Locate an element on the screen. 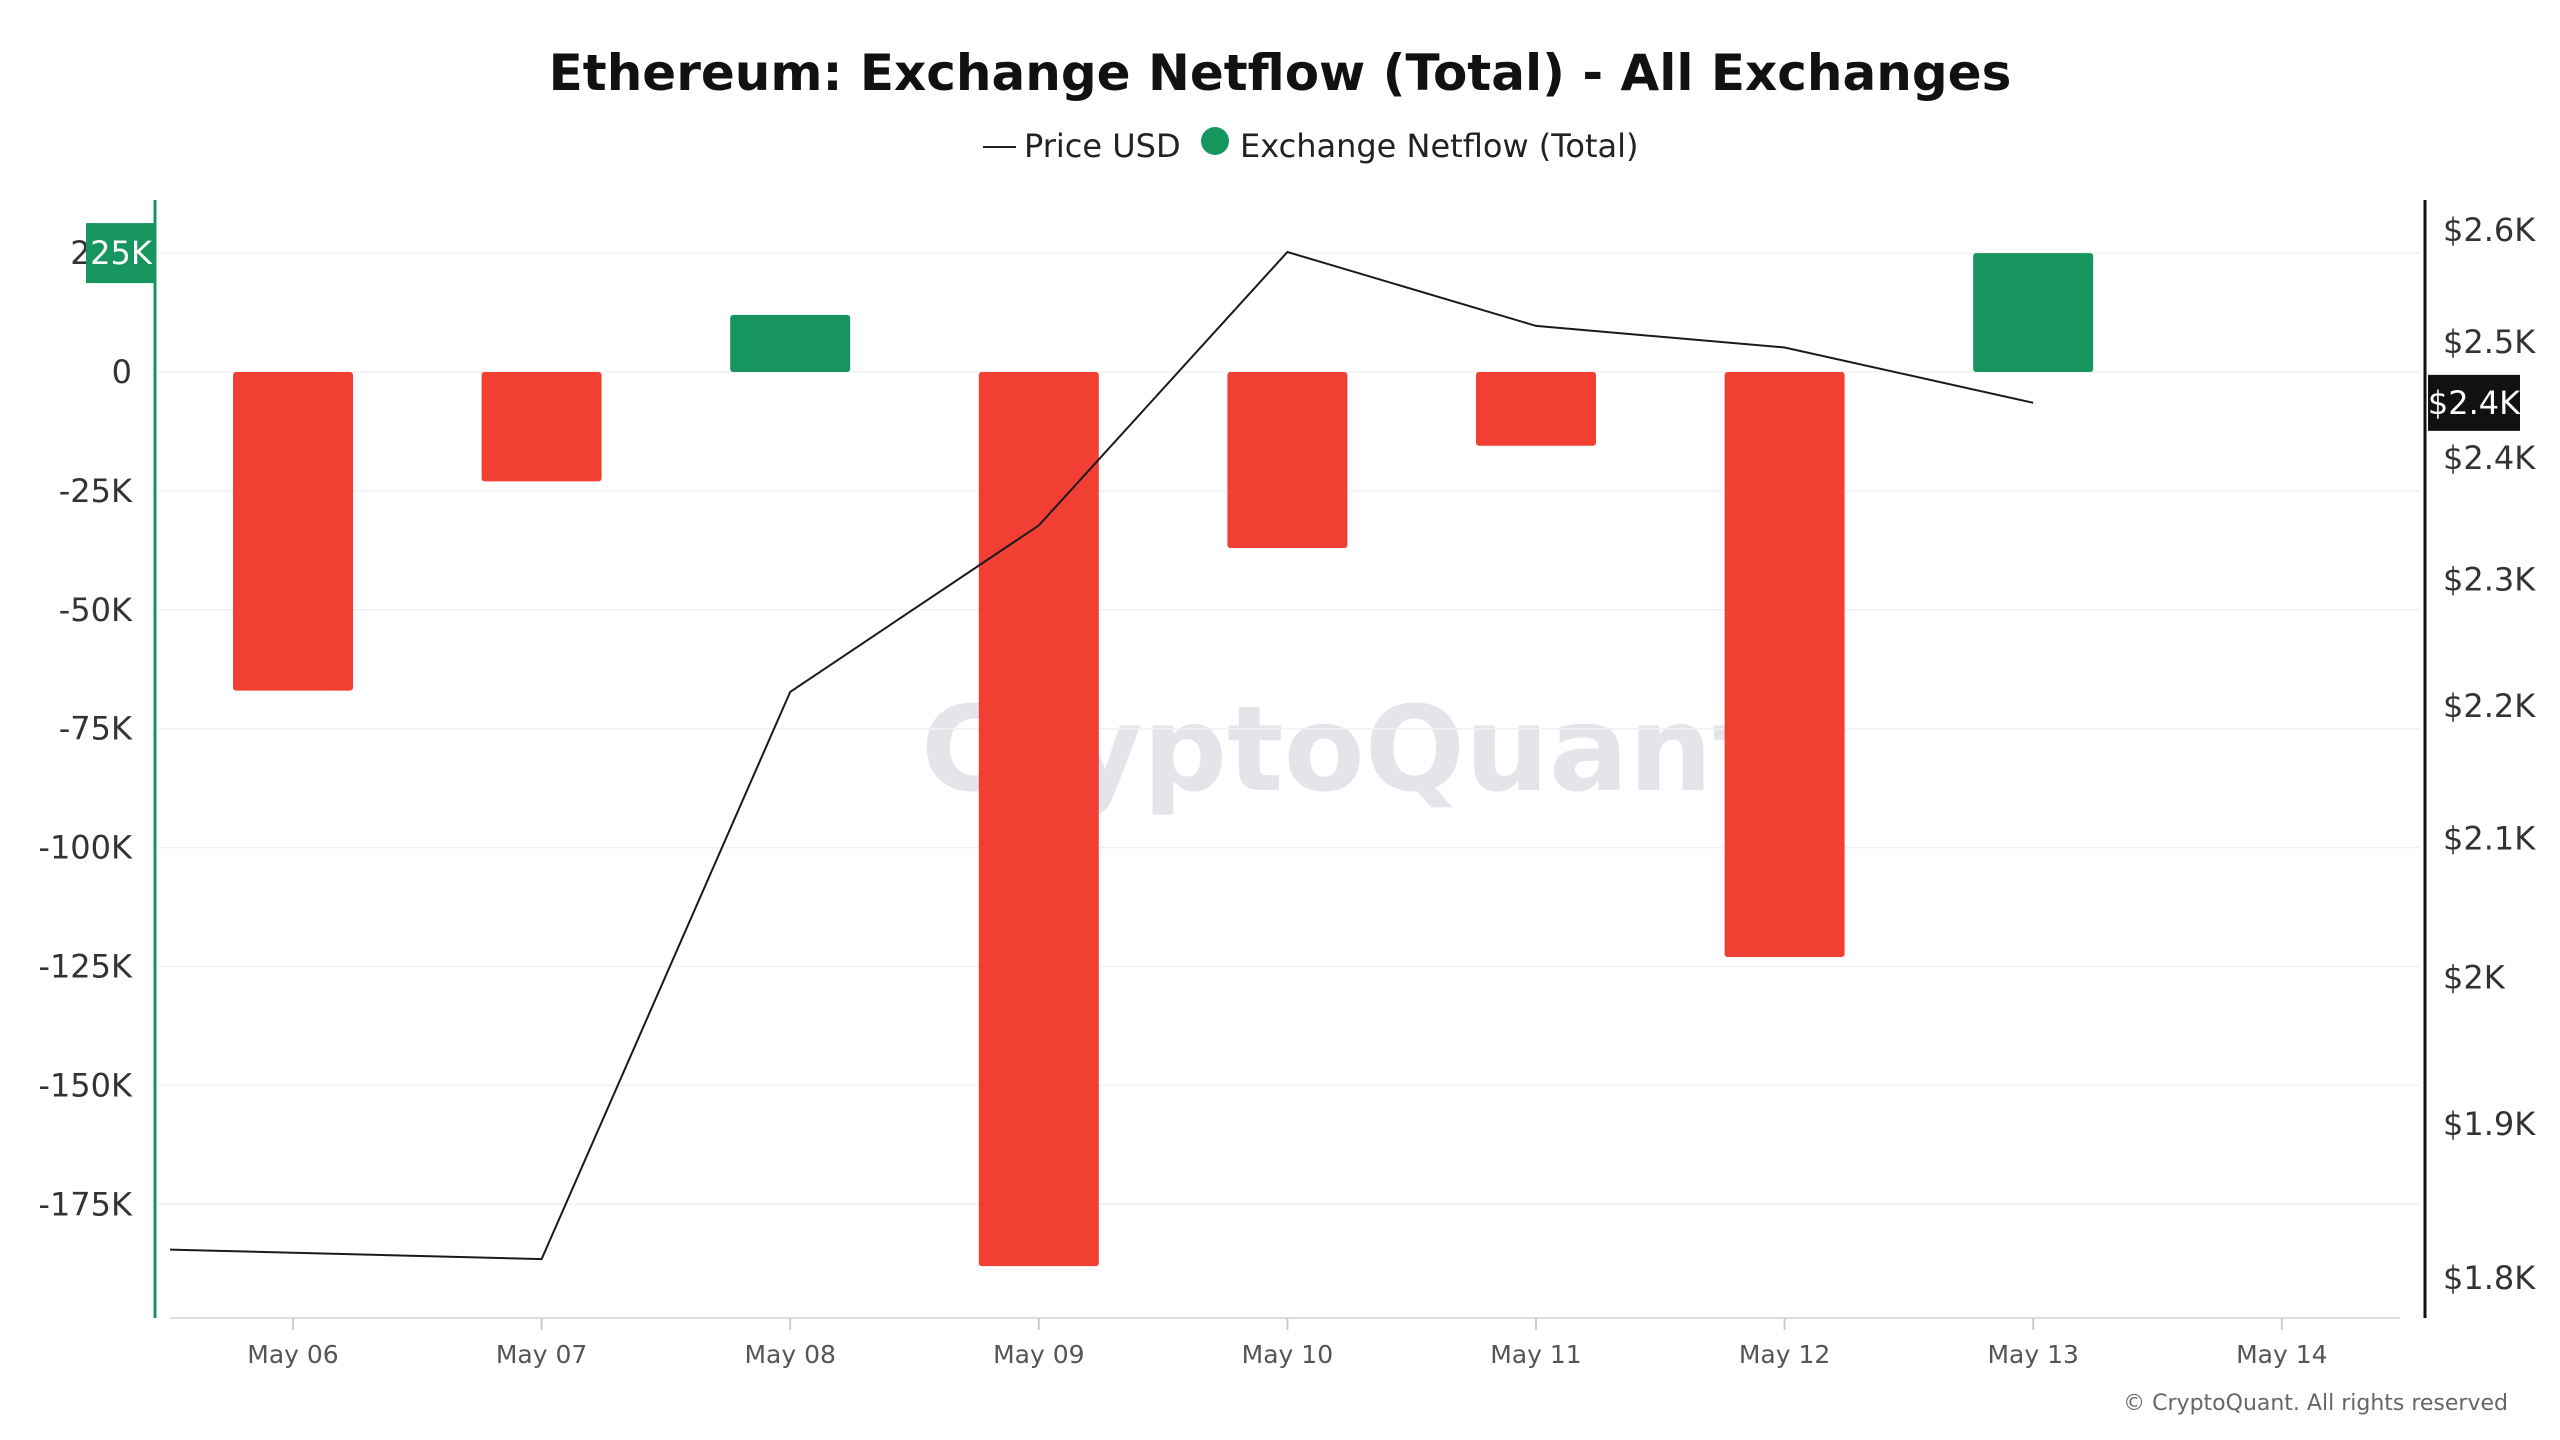 This screenshot has height=1440, width=2560. current-price-badge: $2.4K is located at coordinates (2474, 402).